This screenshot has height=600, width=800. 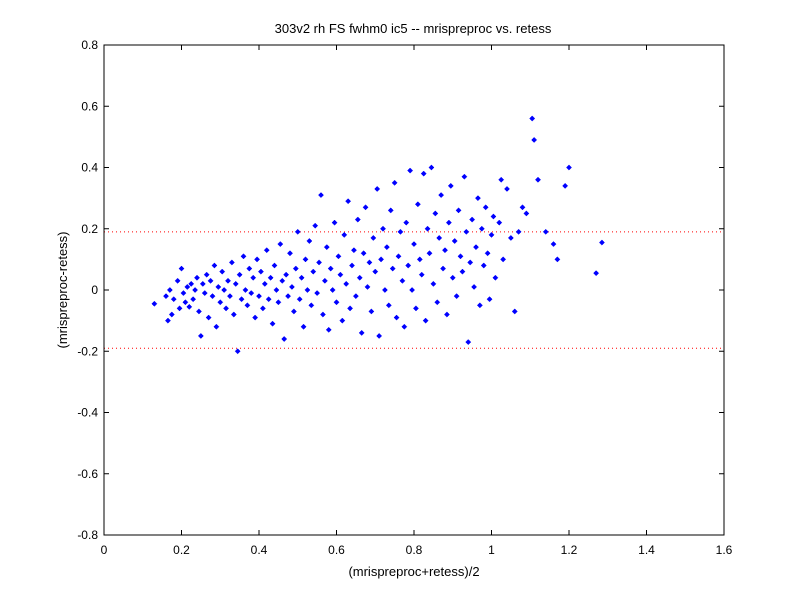 I want to click on y-axis-label: (mrispreproc-retess), so click(x=62, y=289).